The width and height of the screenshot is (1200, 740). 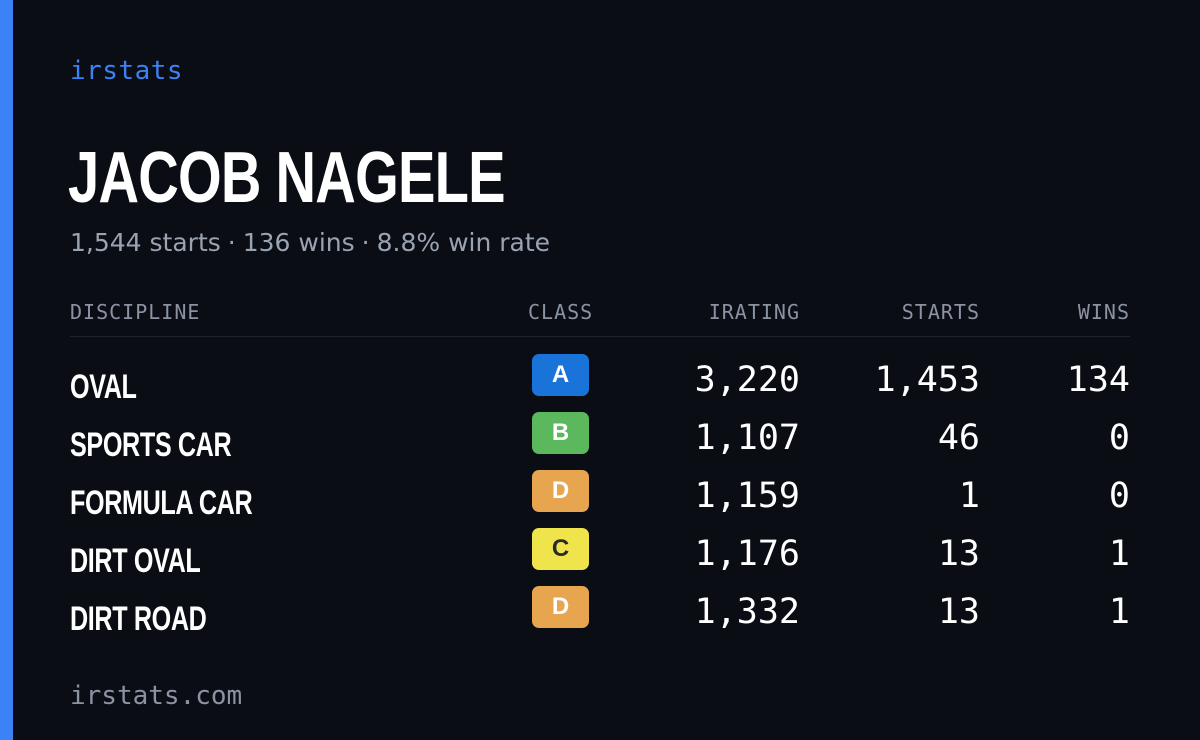 What do you see at coordinates (600, 502) in the screenshot?
I see `table-row: FORMULA CAR D 1,159 1 0` at bounding box center [600, 502].